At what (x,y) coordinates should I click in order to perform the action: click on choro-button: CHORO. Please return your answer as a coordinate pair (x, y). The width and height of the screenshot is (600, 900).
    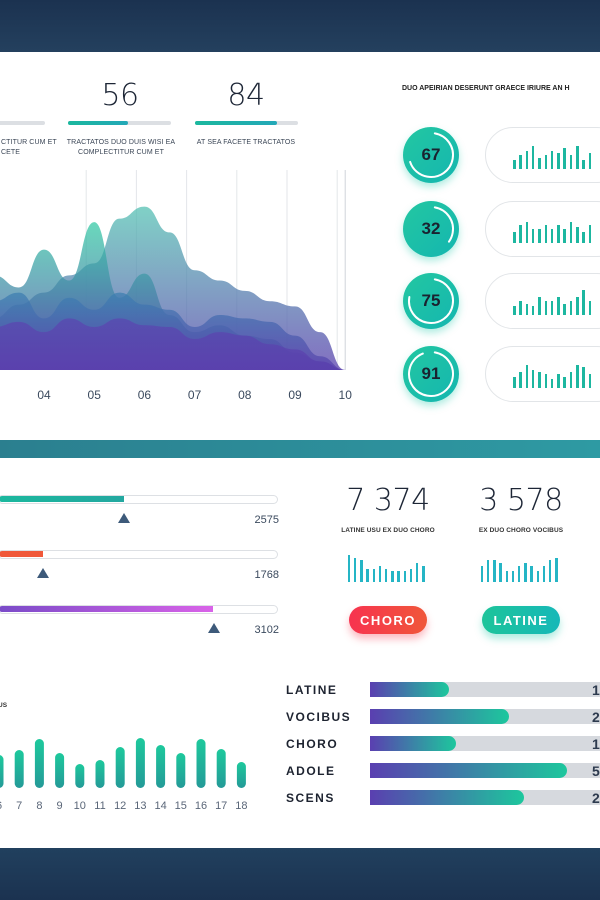
    Looking at the image, I should click on (388, 620).